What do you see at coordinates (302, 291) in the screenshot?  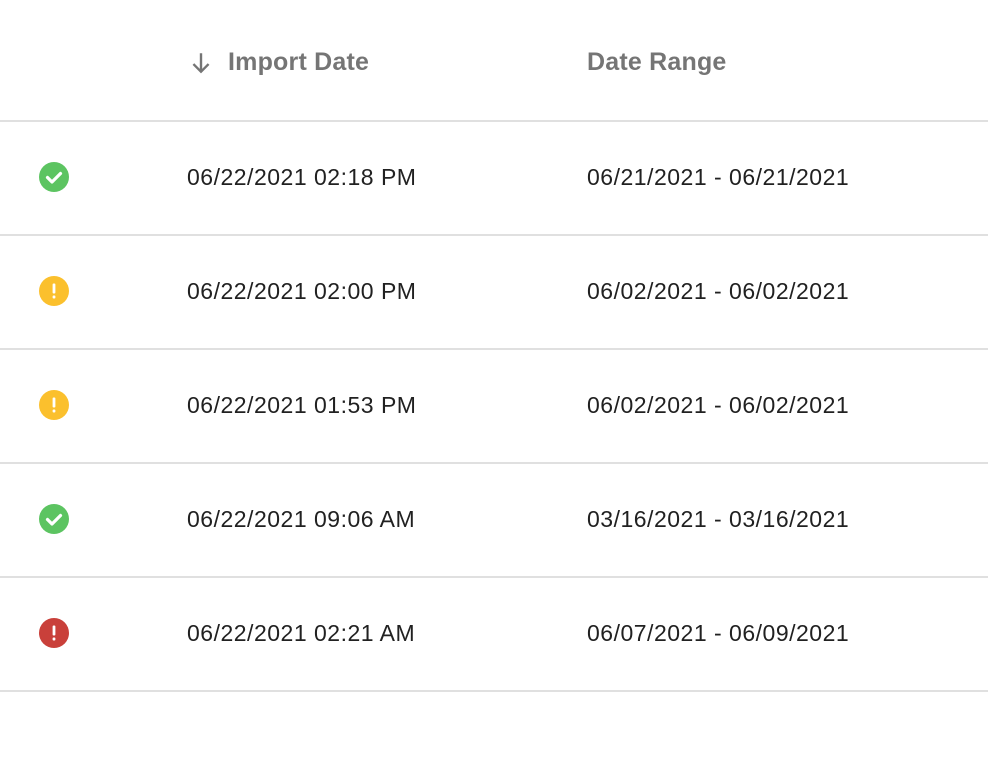 I see `import-date-cell: 06/22/2021 02:00 PM` at bounding box center [302, 291].